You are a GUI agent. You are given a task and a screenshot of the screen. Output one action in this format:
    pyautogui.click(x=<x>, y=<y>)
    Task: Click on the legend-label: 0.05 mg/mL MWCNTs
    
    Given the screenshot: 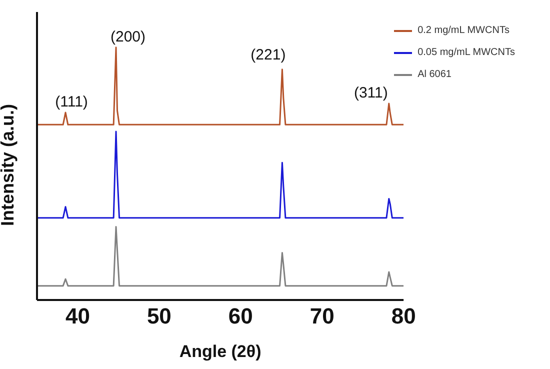 What is the action you would take?
    pyautogui.click(x=466, y=53)
    